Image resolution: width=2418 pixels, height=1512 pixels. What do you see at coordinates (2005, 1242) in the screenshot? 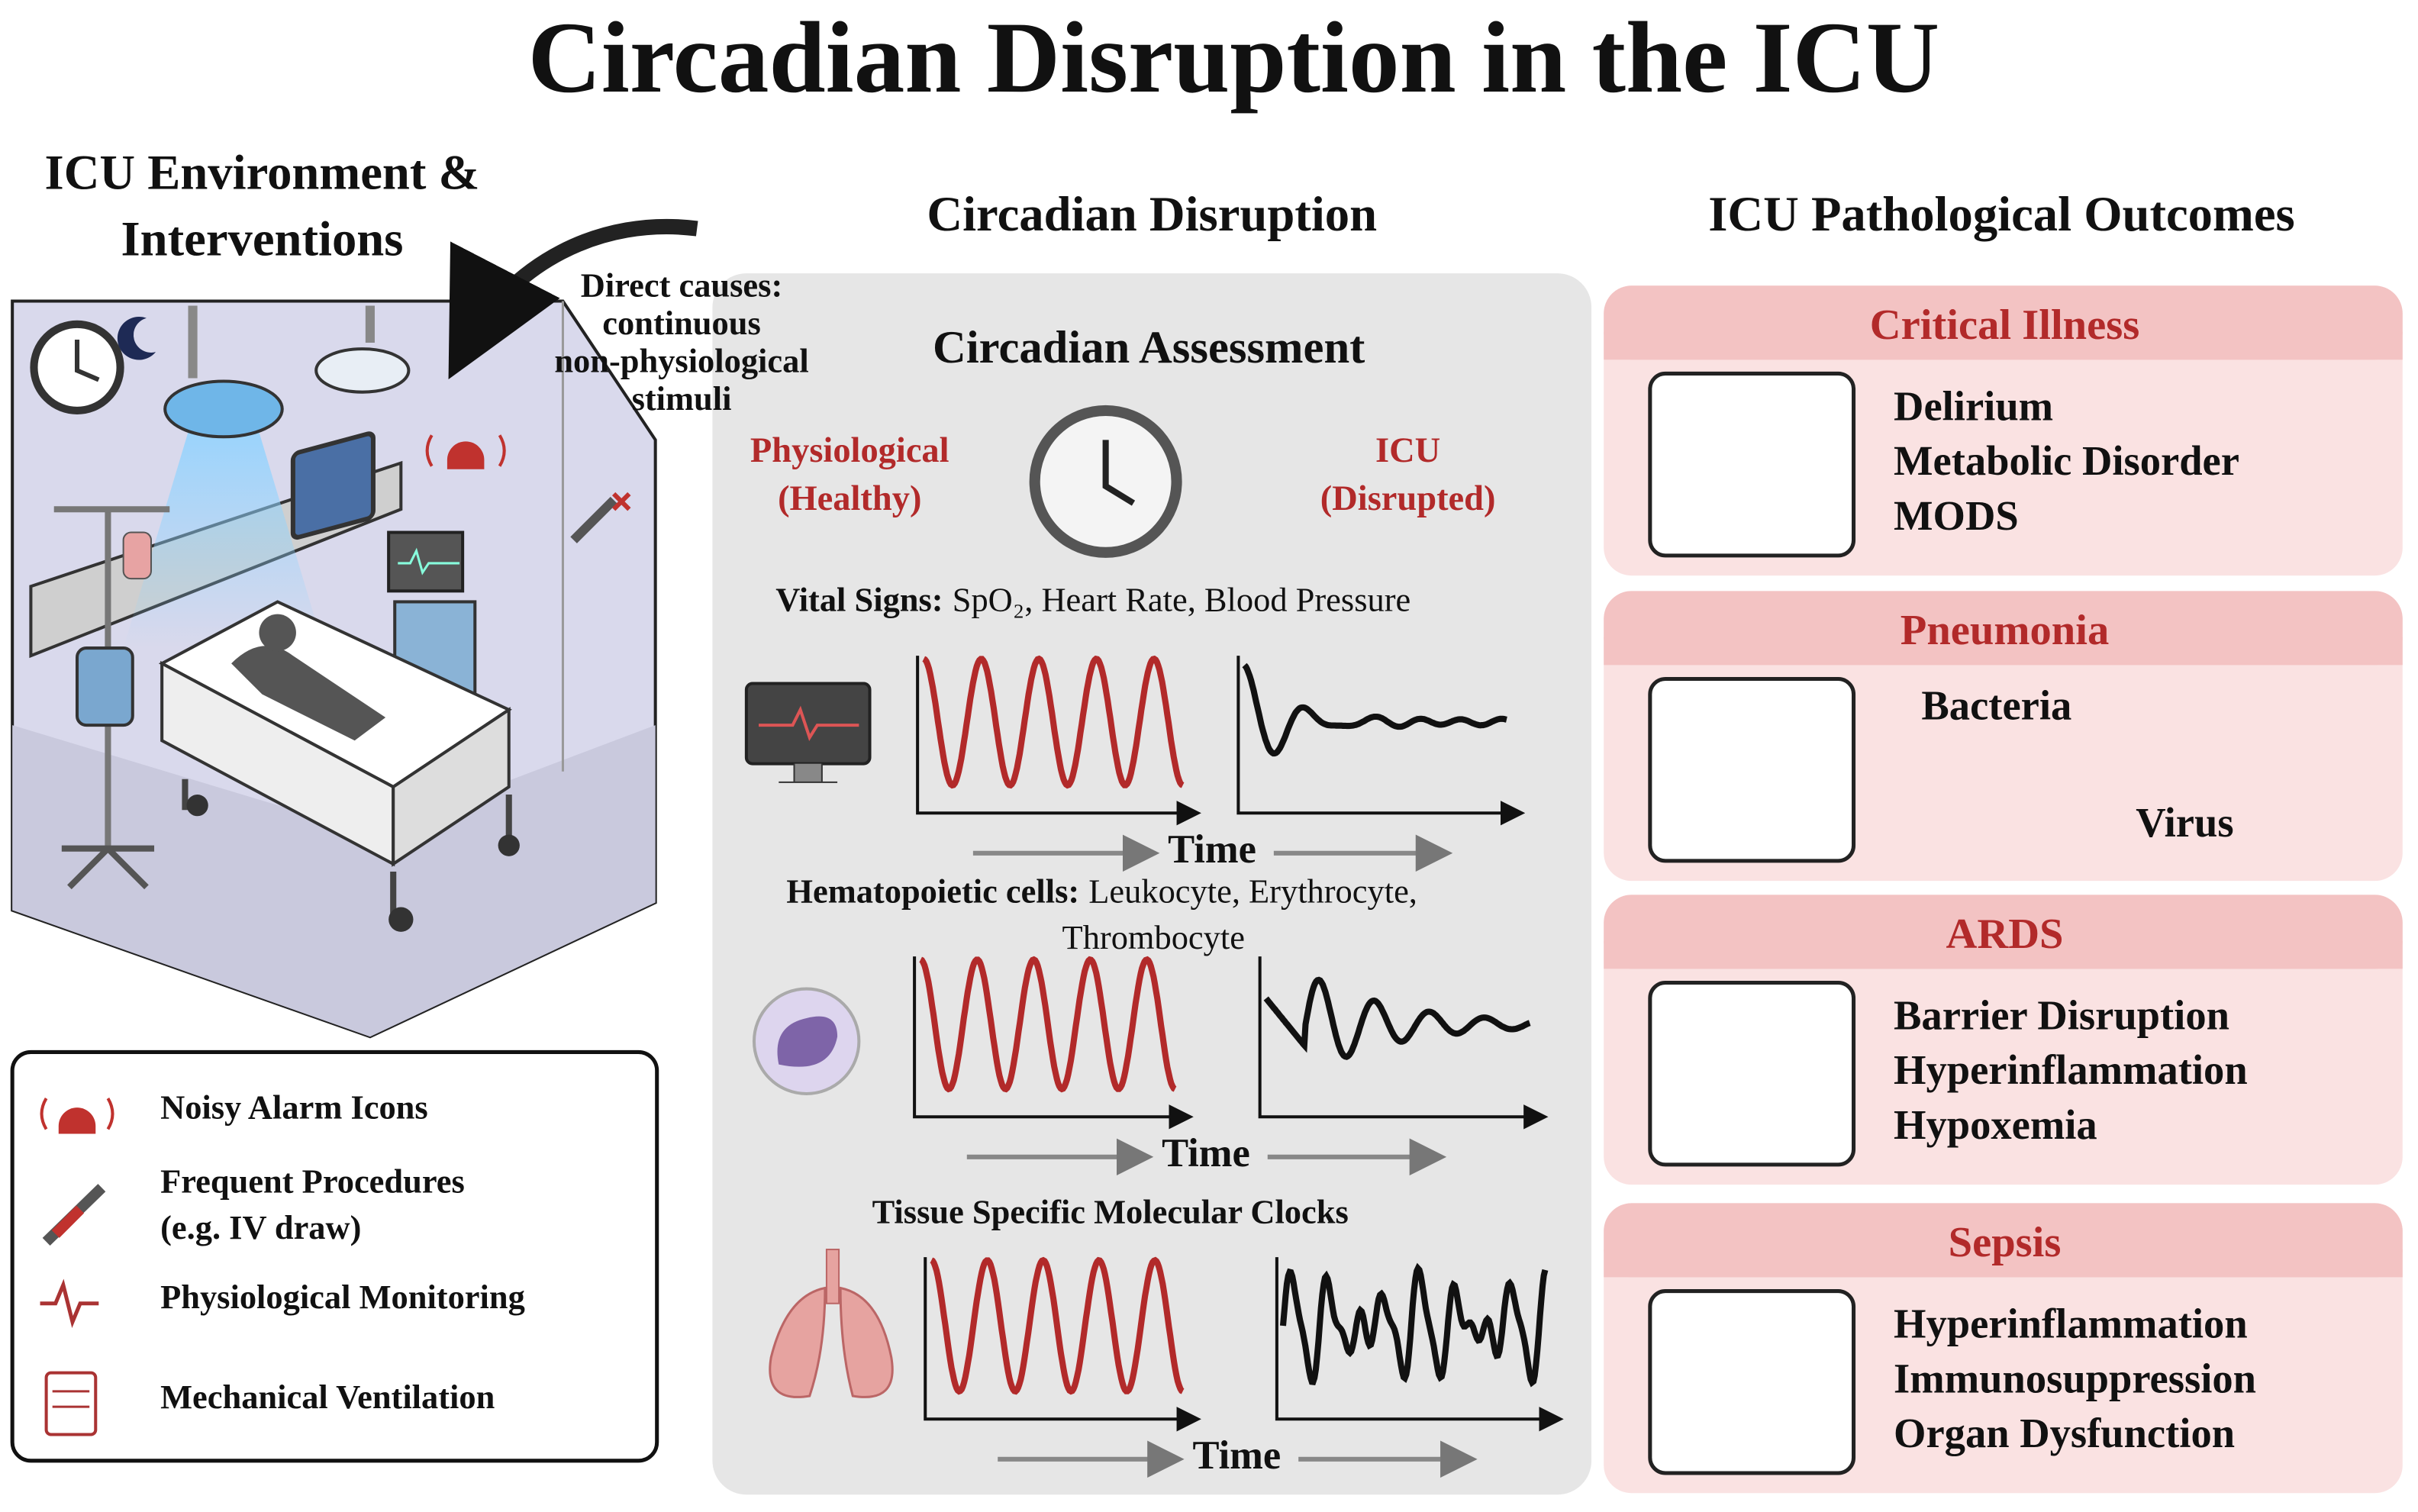
I see `outcome-title: Sepsis` at bounding box center [2005, 1242].